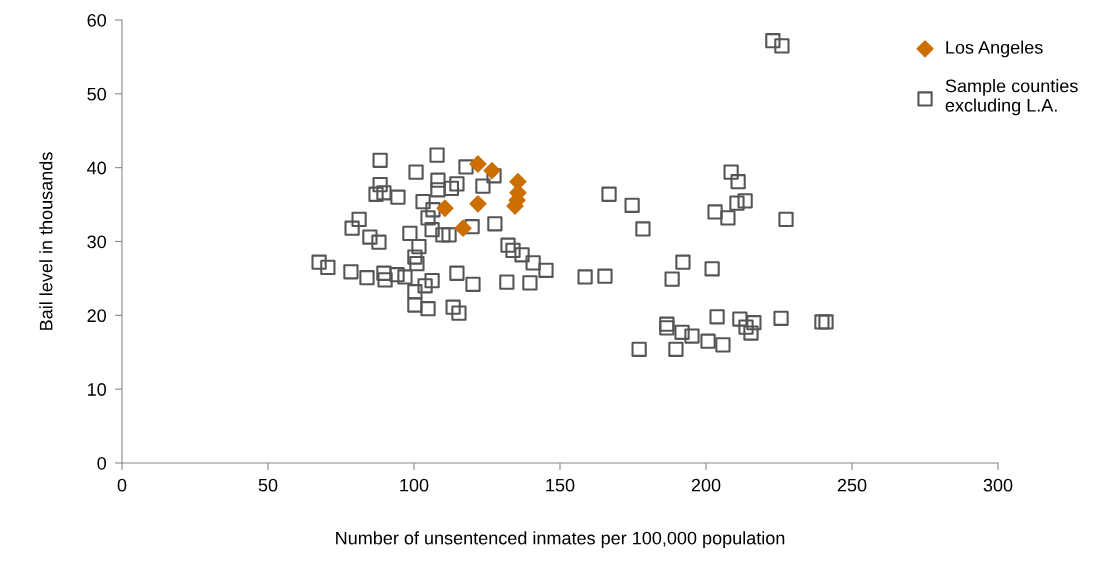  What do you see at coordinates (994, 49) in the screenshot?
I see `legend-label: Los Angeles` at bounding box center [994, 49].